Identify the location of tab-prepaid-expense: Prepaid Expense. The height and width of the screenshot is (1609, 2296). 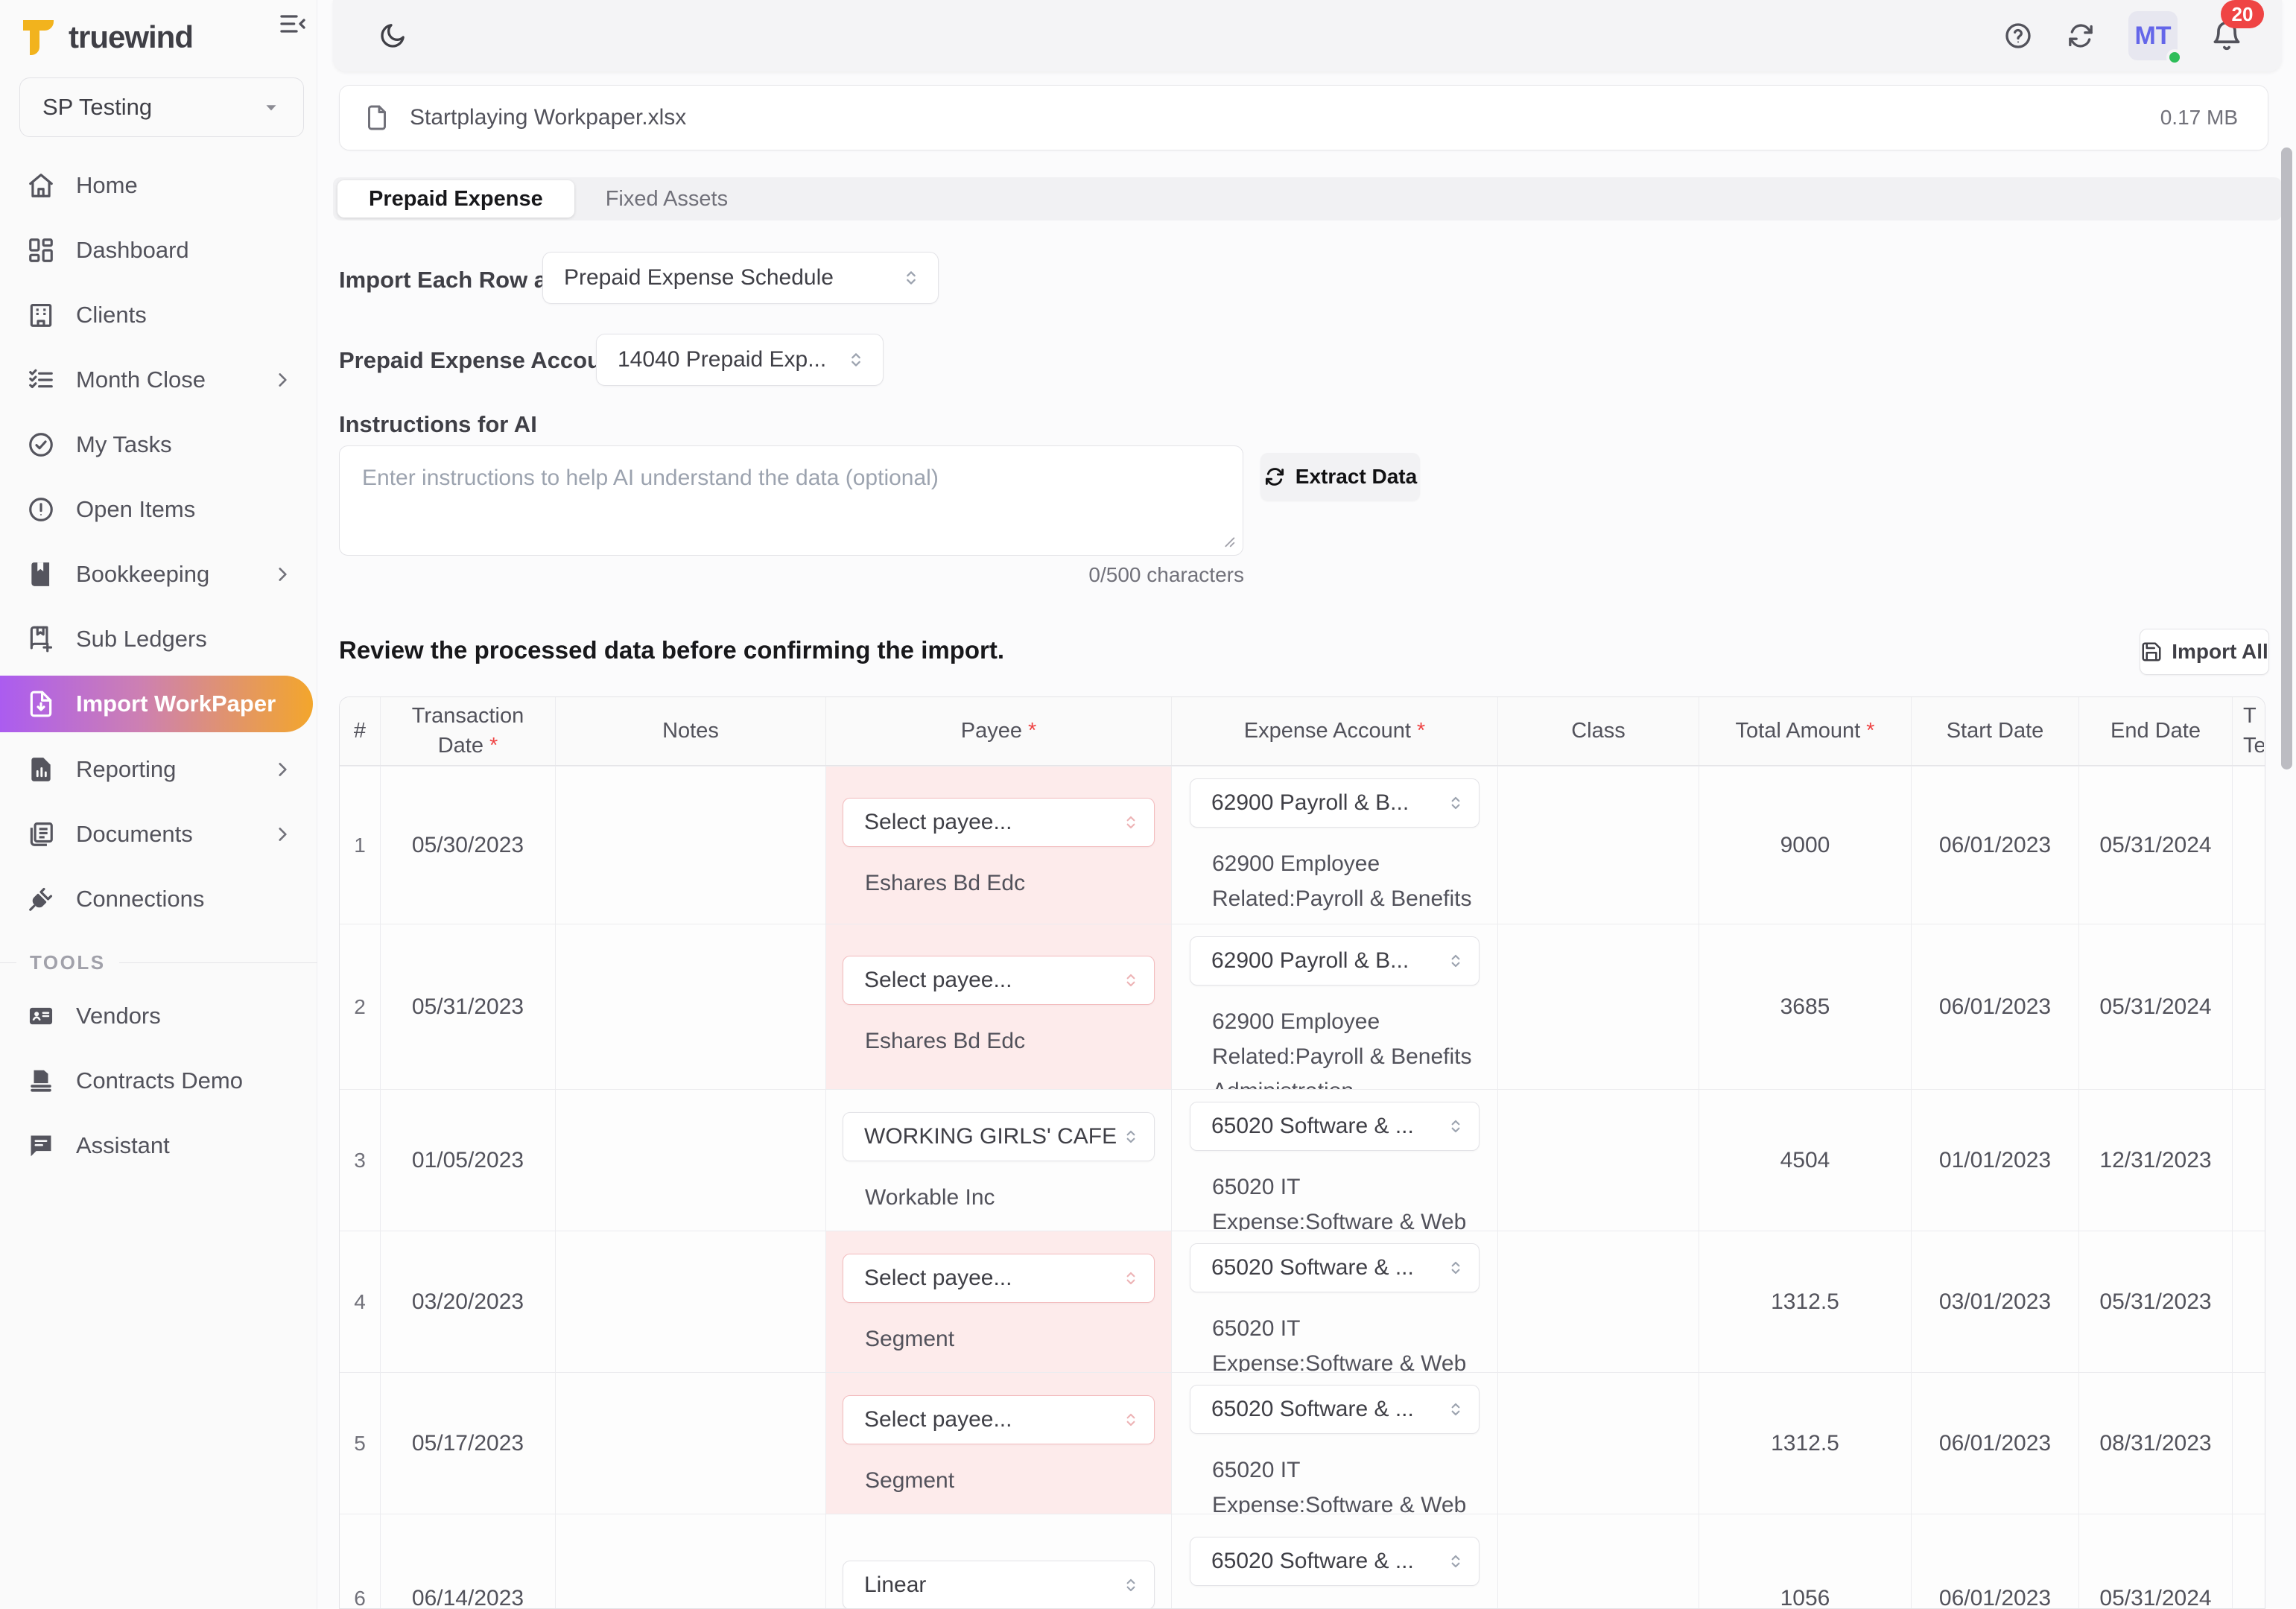
(455, 199).